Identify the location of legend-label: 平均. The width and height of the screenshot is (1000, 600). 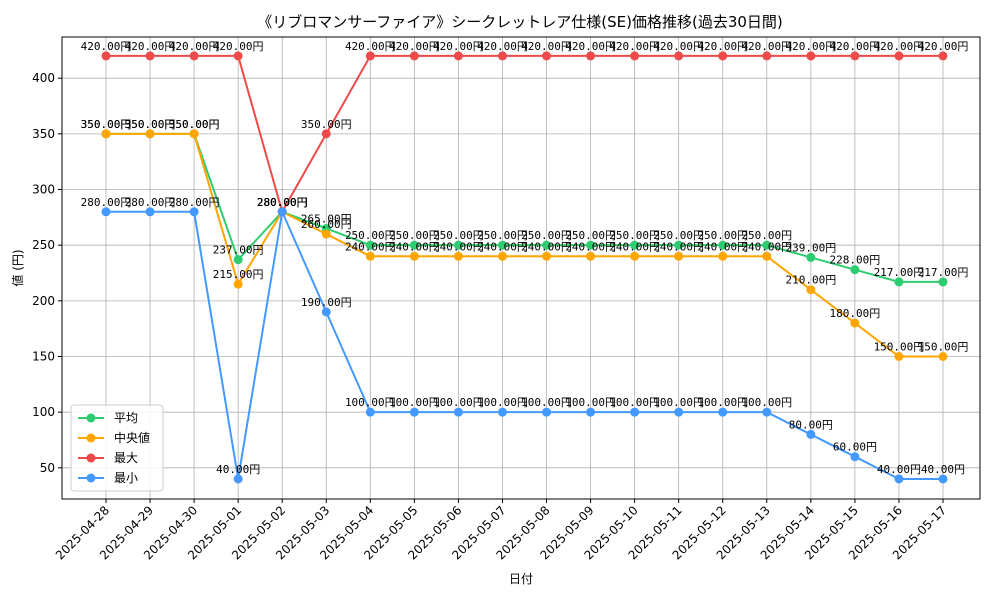
(126, 418).